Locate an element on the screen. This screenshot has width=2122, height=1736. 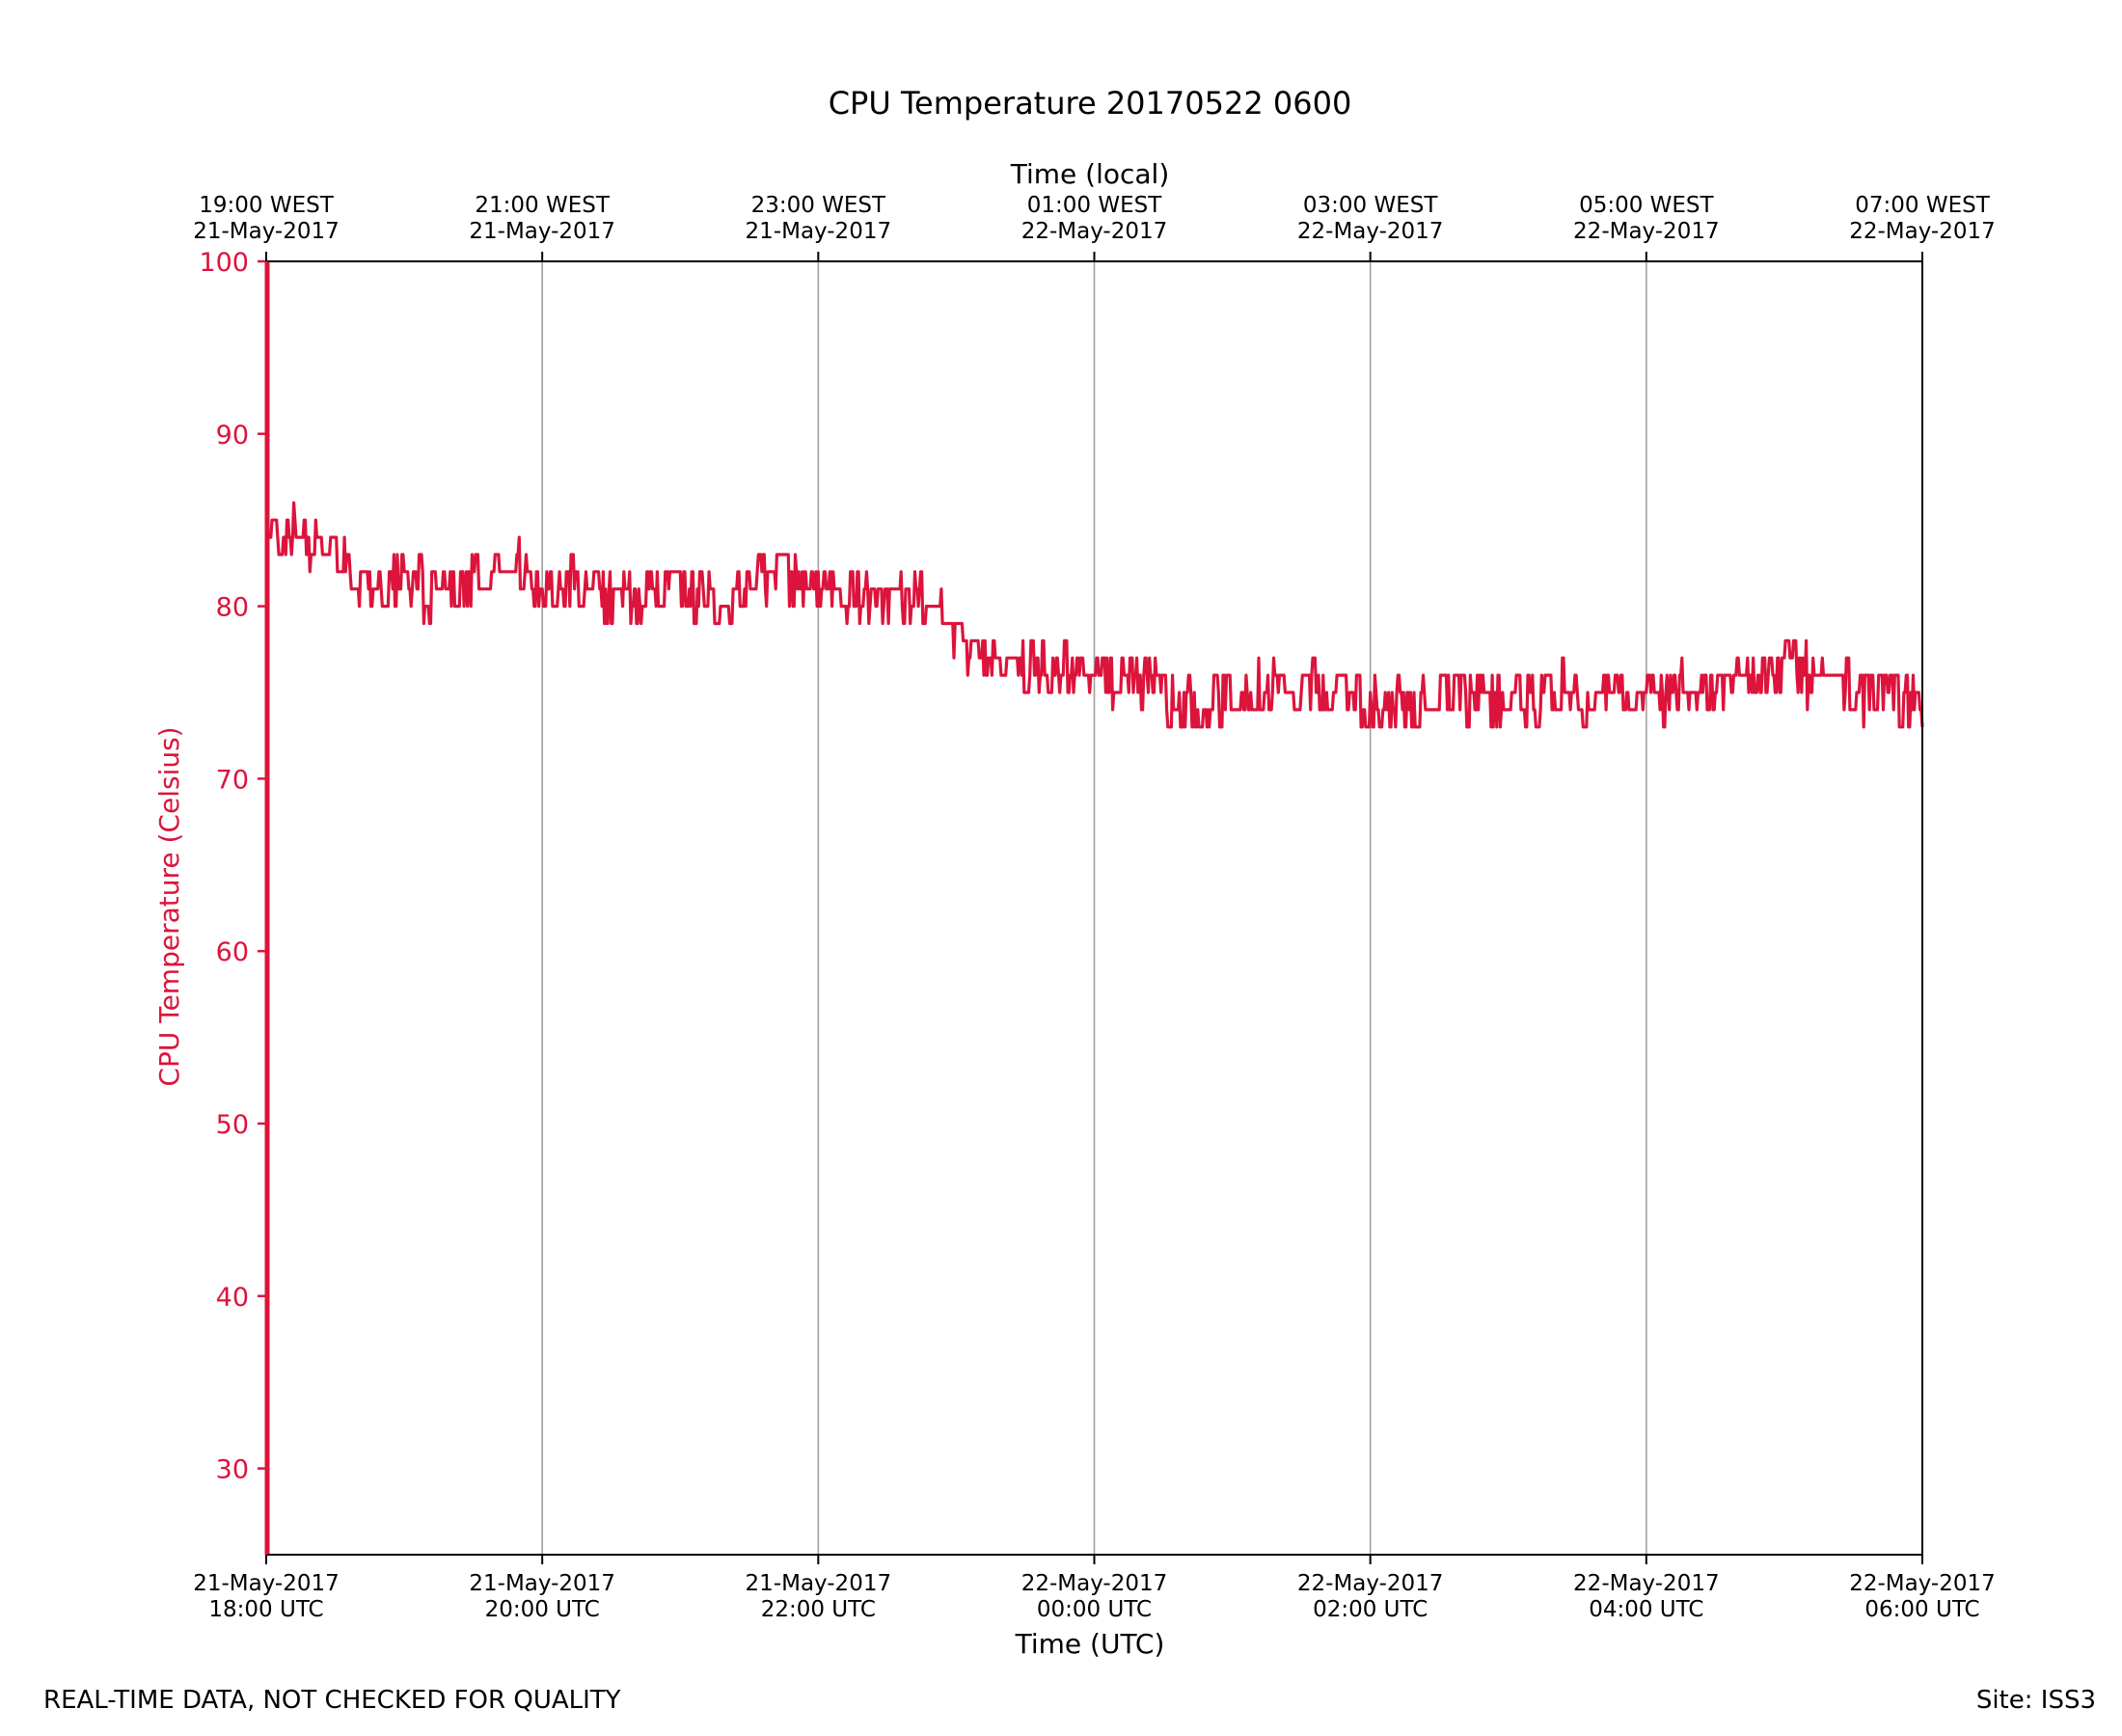
x-tick-local-time-5: 05:00 WEST is located at coordinates (1647, 205).